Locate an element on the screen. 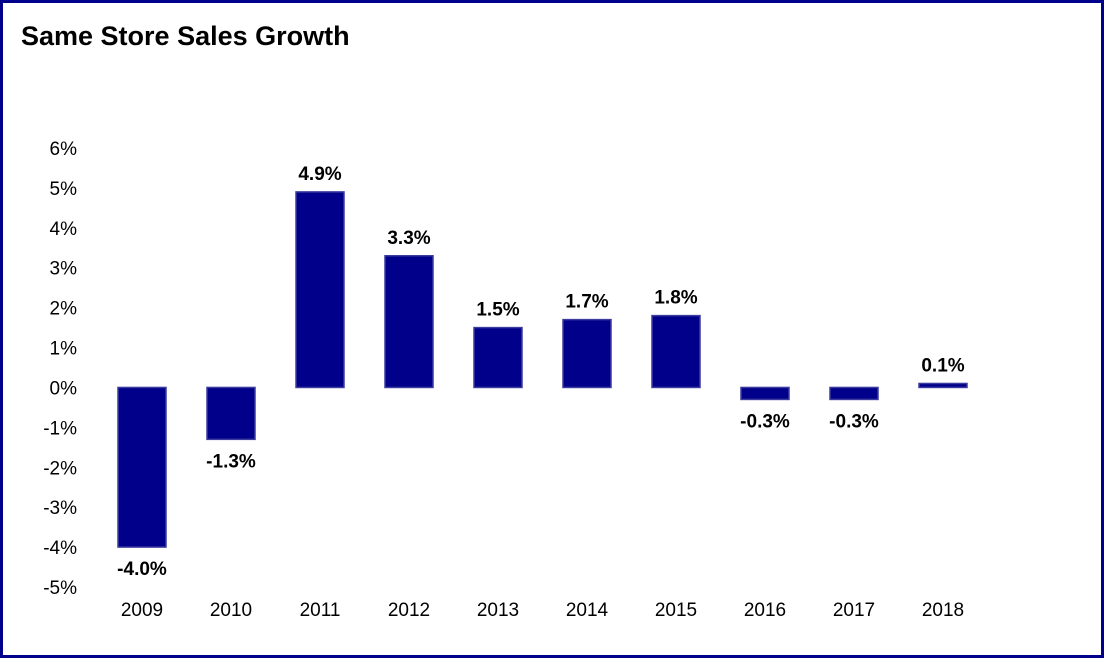  data-label-2013: 1.5% is located at coordinates (497, 310).